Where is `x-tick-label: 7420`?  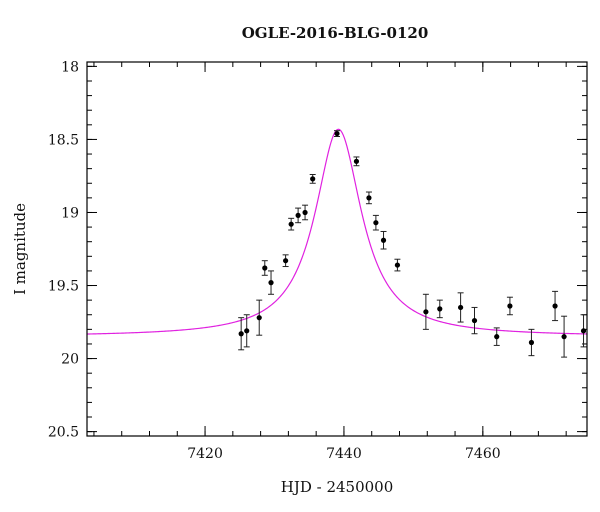 x-tick-label: 7420 is located at coordinates (205, 454).